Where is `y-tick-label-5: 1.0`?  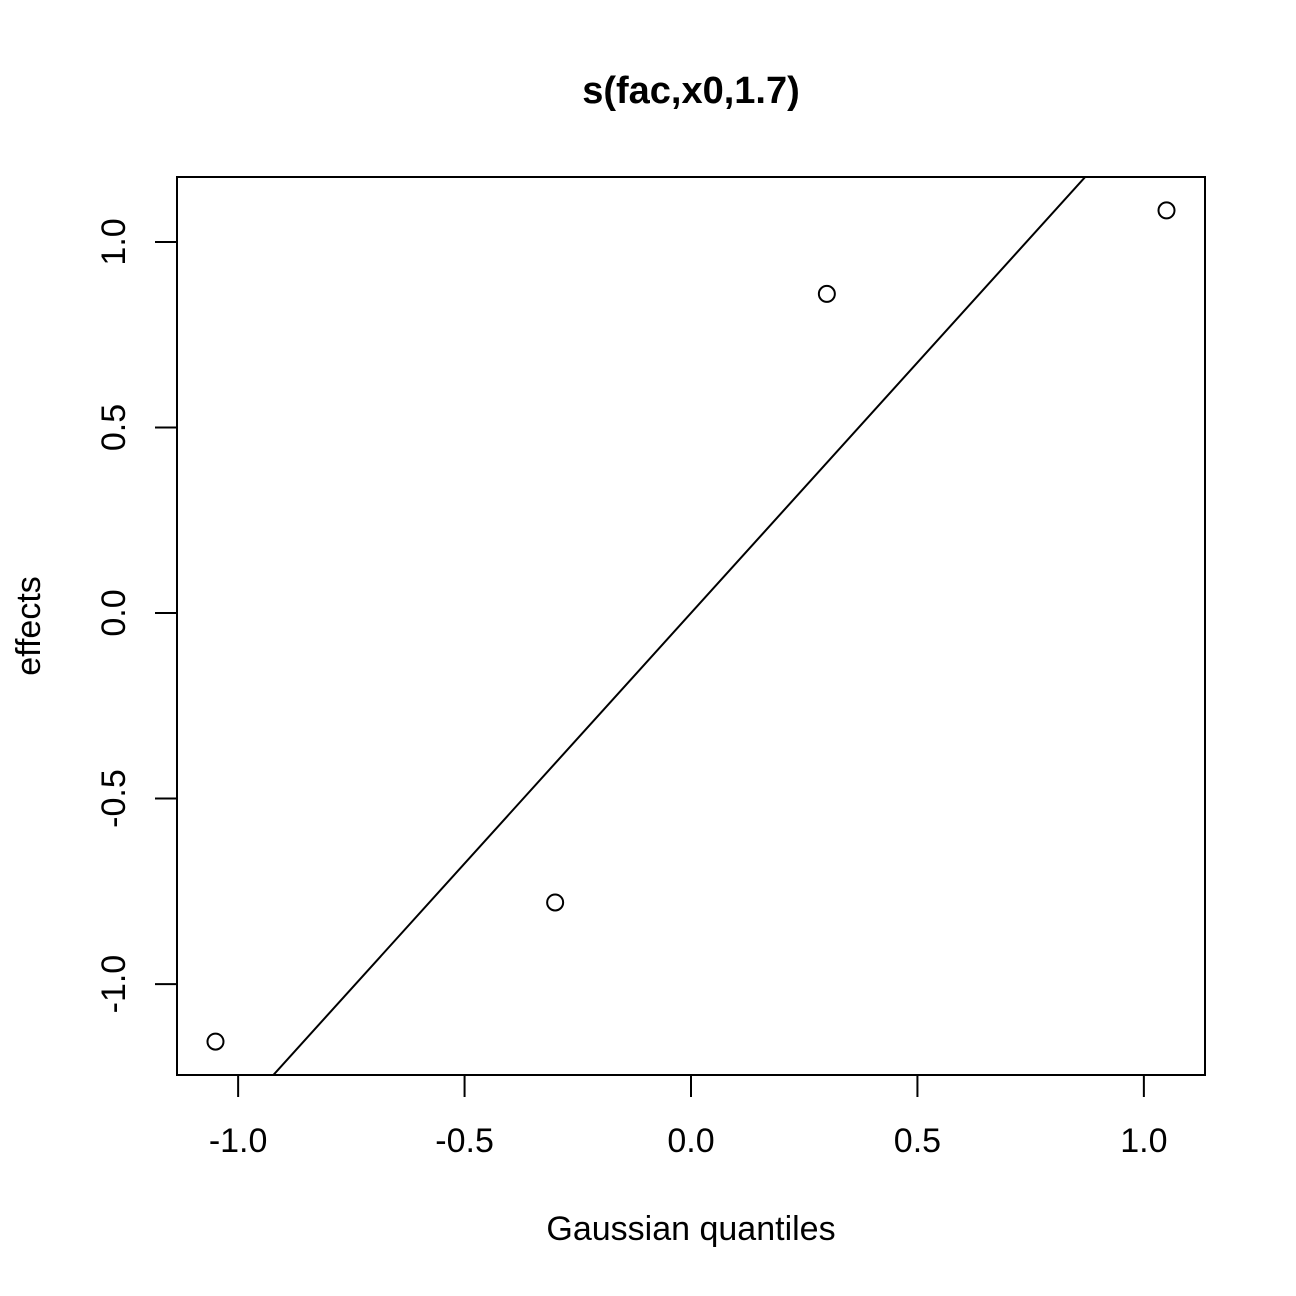
y-tick-label-5: 1.0 is located at coordinates (114, 241).